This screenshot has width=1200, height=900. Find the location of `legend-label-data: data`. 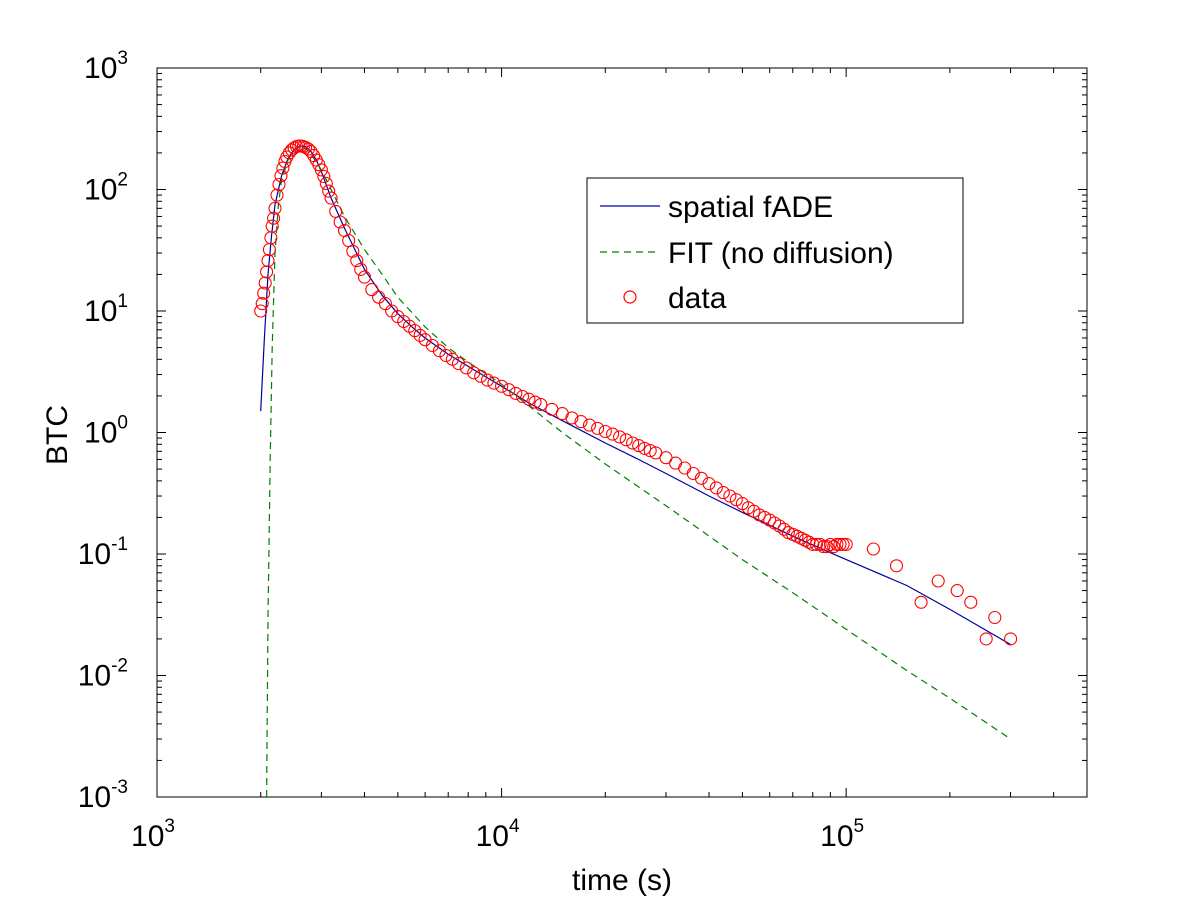

legend-label-data: data is located at coordinates (697, 298).